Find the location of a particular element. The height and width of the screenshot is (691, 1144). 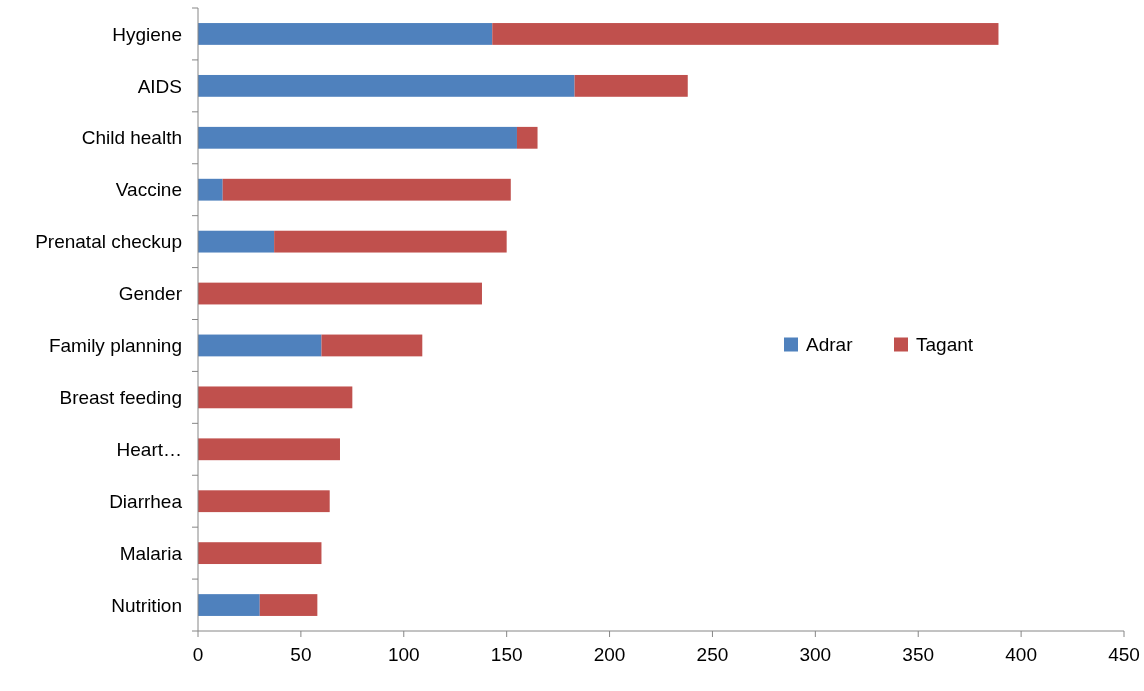

y-tick-label: Family planning is located at coordinates (115, 346).